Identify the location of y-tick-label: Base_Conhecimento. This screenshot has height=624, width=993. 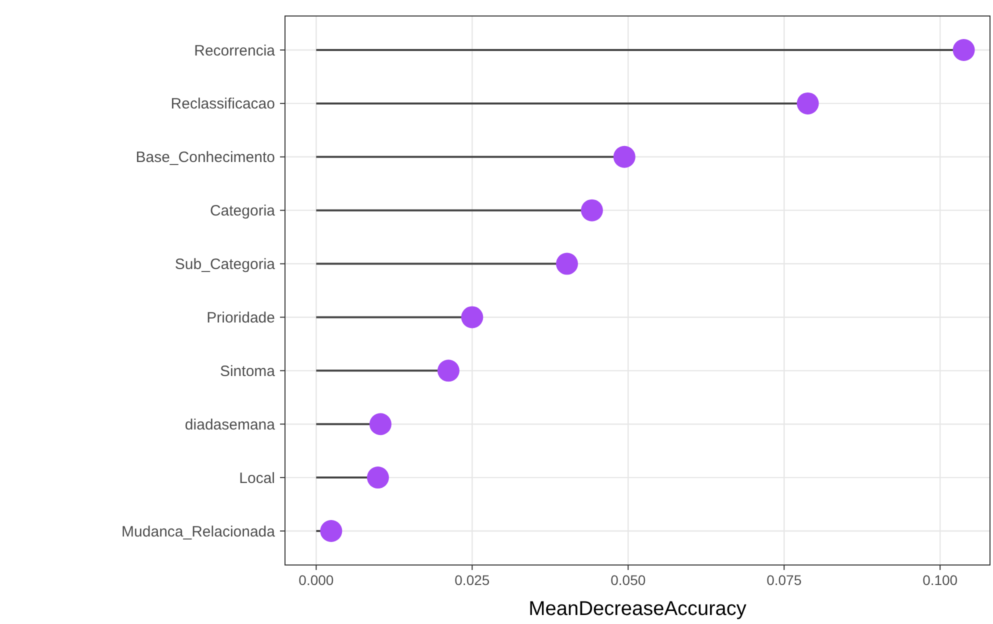
(205, 157).